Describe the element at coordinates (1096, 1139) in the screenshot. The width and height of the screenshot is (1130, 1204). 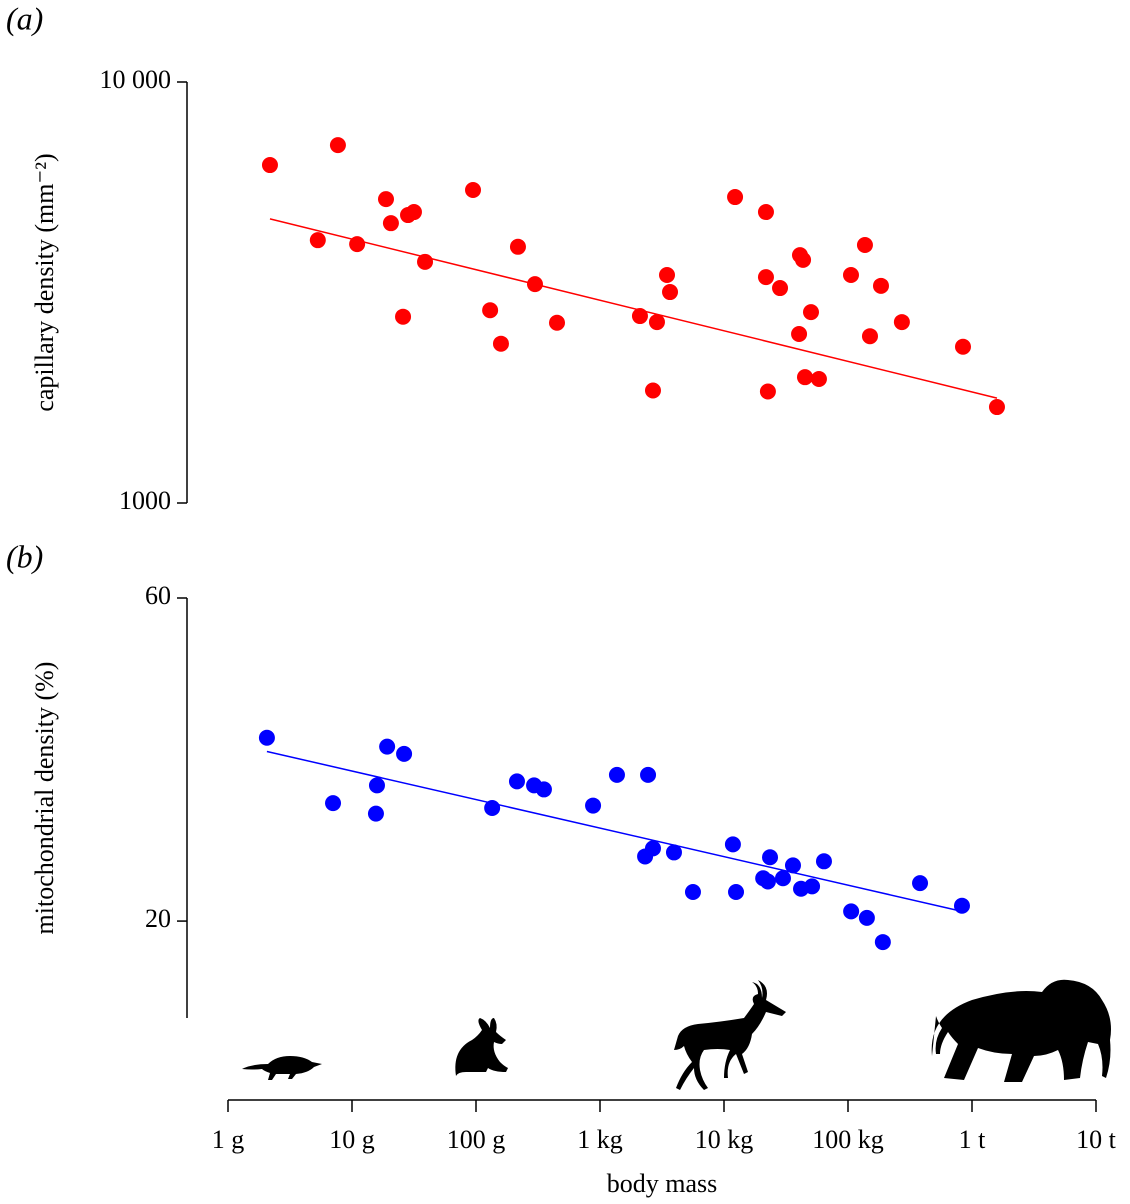
I see `x-tick-label: 10 t` at that location.